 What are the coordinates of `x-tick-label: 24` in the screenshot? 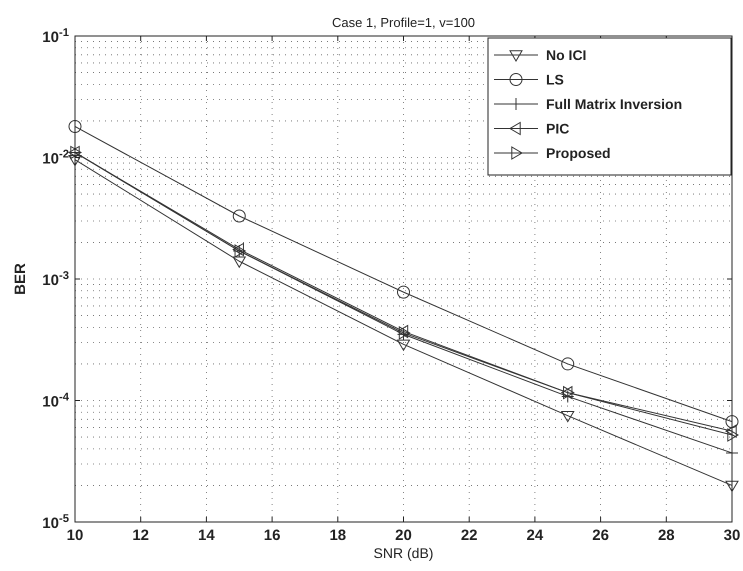 It's located at (535, 535).